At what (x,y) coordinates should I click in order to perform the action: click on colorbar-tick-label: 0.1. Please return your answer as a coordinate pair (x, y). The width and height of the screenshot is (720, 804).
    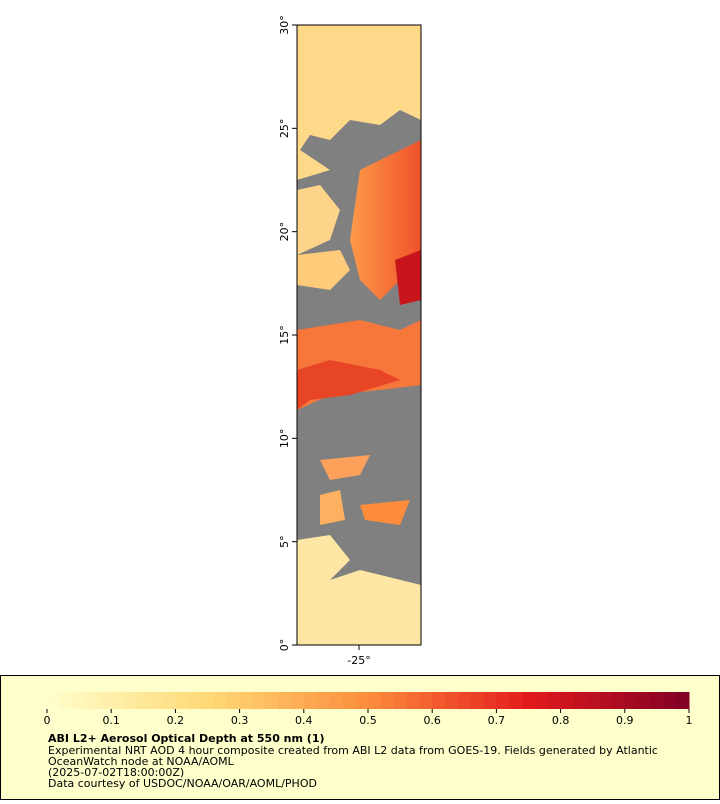
    Looking at the image, I should click on (111, 720).